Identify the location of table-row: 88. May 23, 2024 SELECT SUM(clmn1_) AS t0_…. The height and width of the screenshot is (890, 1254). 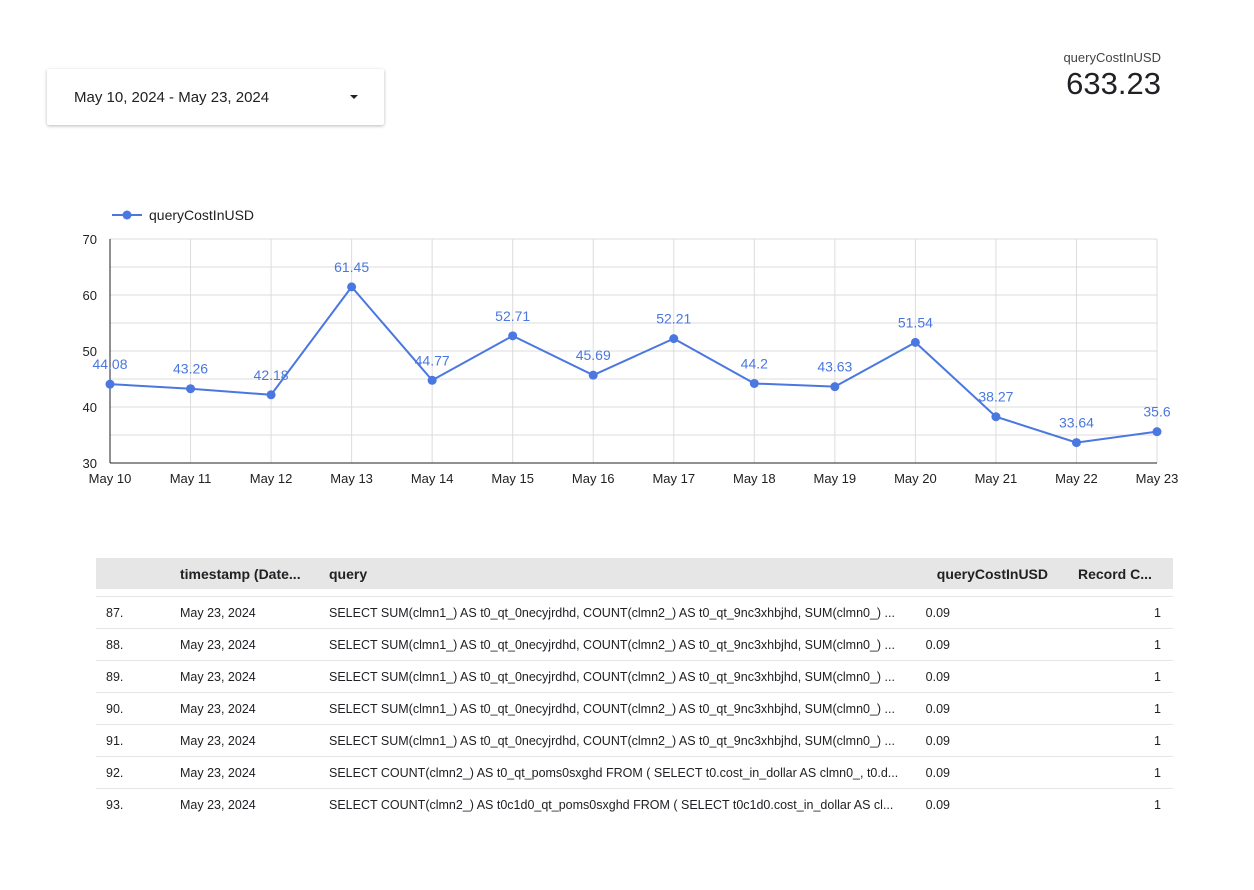
(634, 645).